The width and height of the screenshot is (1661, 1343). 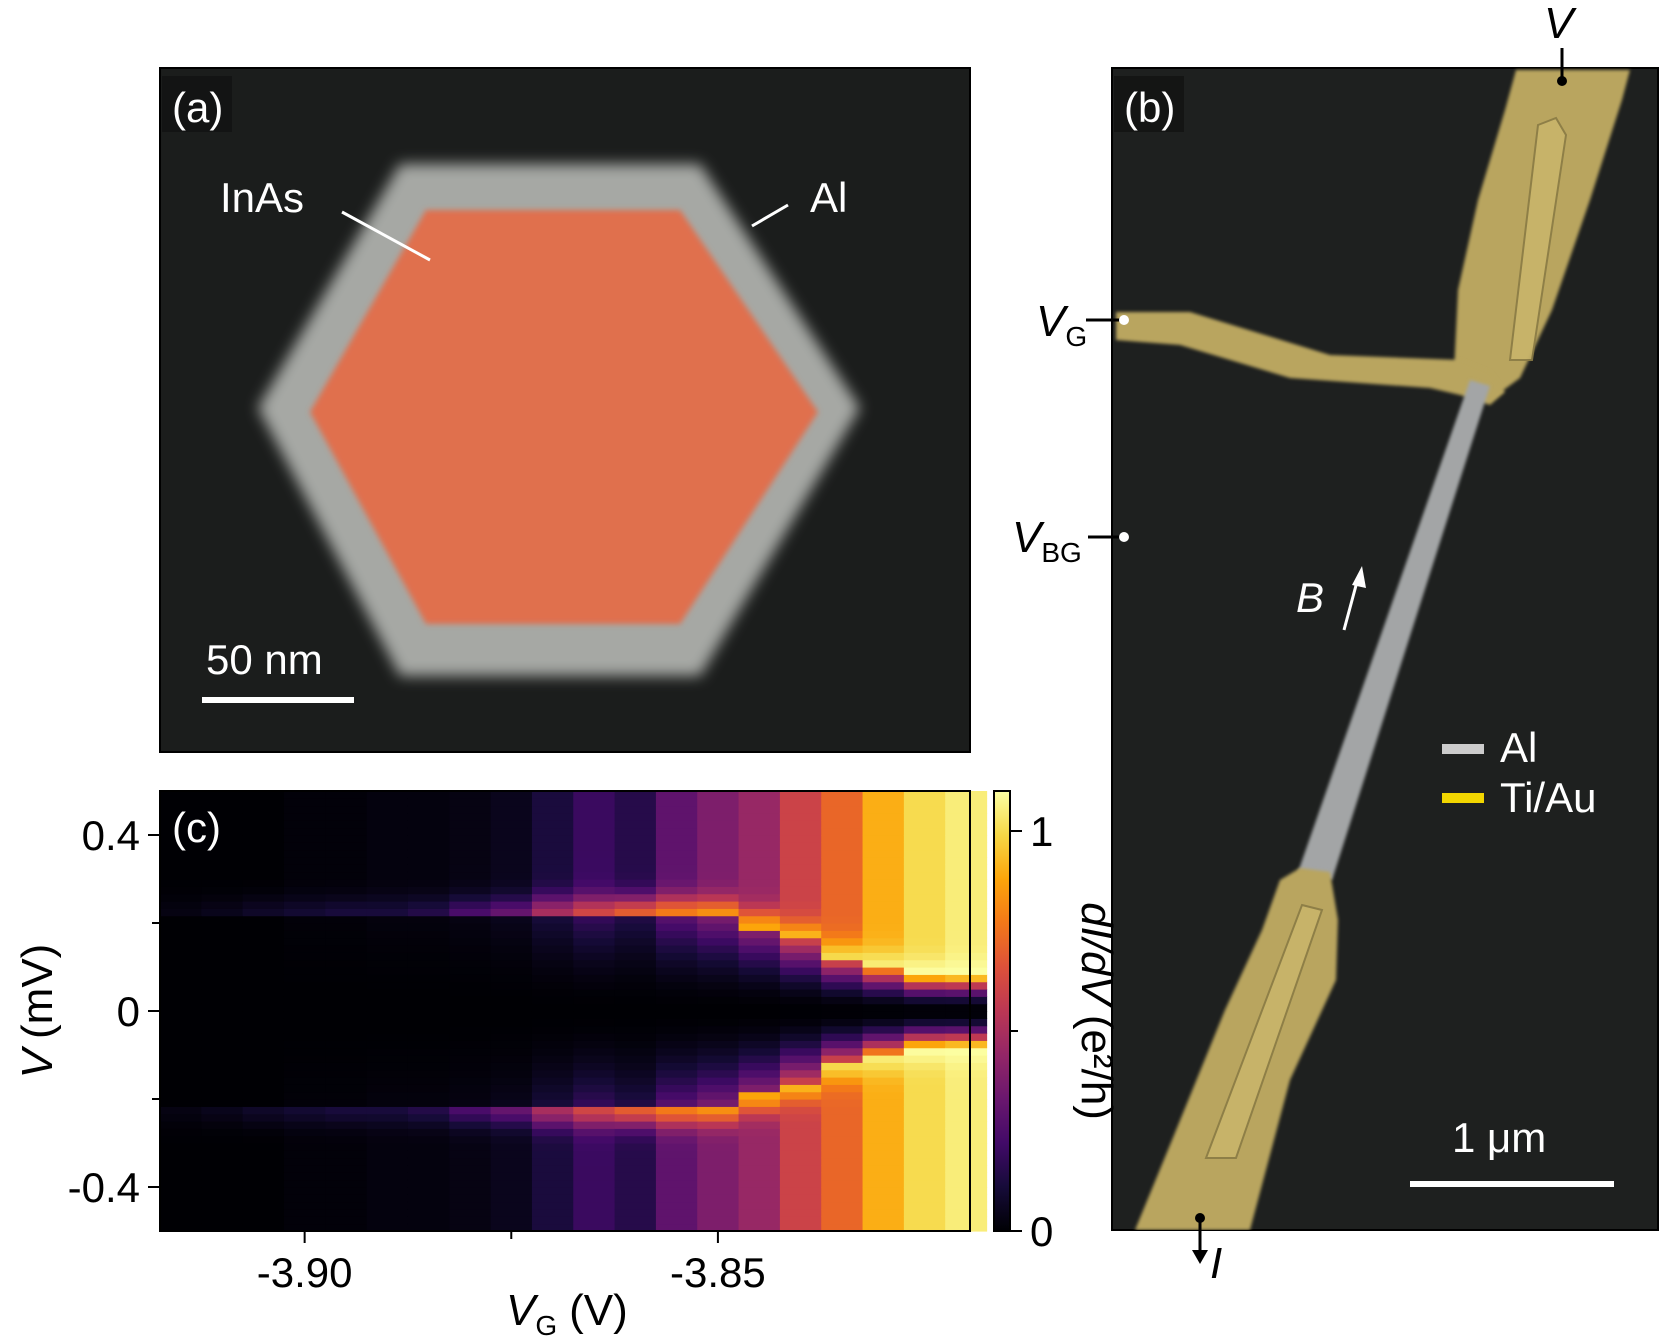 I want to click on magnetic-field-arrow, so click(x=1351, y=604).